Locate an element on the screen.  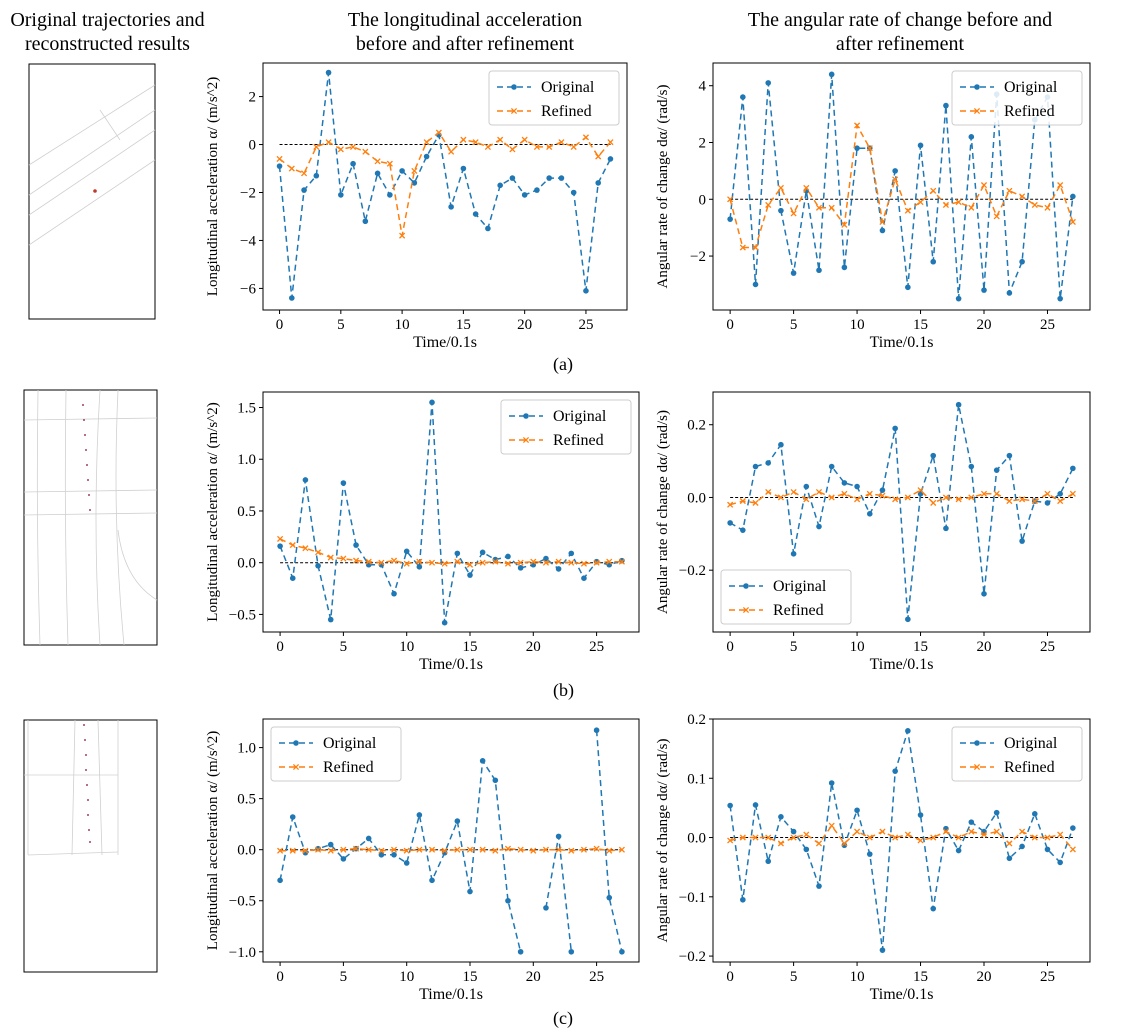
header-angular-rate-line2: after refinement is located at coordinates (900, 44).